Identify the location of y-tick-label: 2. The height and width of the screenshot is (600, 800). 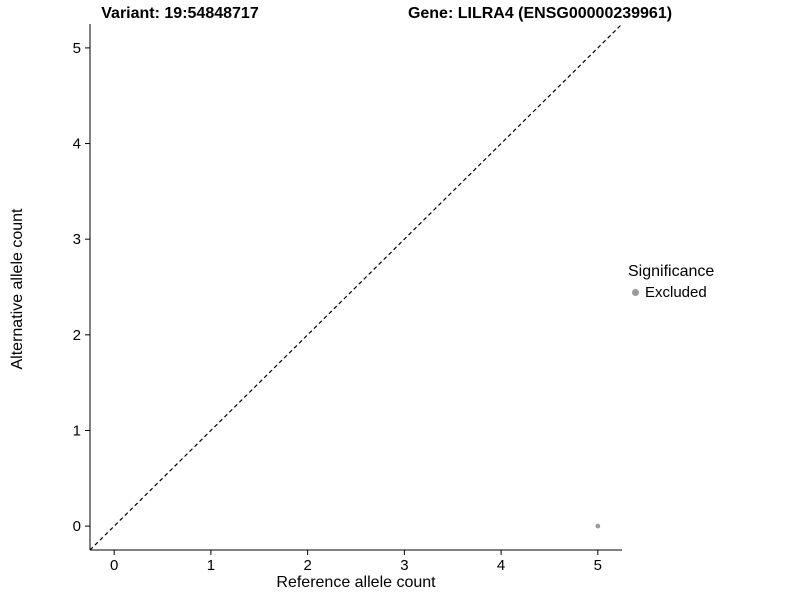
(77, 335).